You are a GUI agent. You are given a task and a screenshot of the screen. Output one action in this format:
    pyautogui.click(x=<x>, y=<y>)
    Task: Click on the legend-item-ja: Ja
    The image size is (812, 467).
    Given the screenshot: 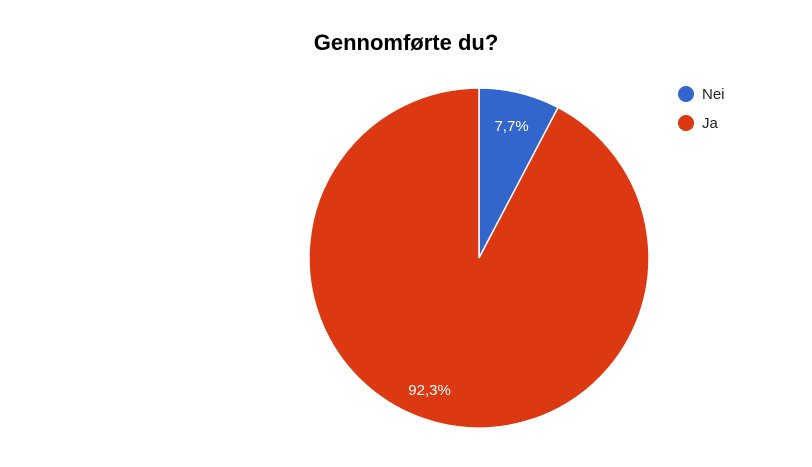 What is the action you would take?
    pyautogui.click(x=701, y=123)
    